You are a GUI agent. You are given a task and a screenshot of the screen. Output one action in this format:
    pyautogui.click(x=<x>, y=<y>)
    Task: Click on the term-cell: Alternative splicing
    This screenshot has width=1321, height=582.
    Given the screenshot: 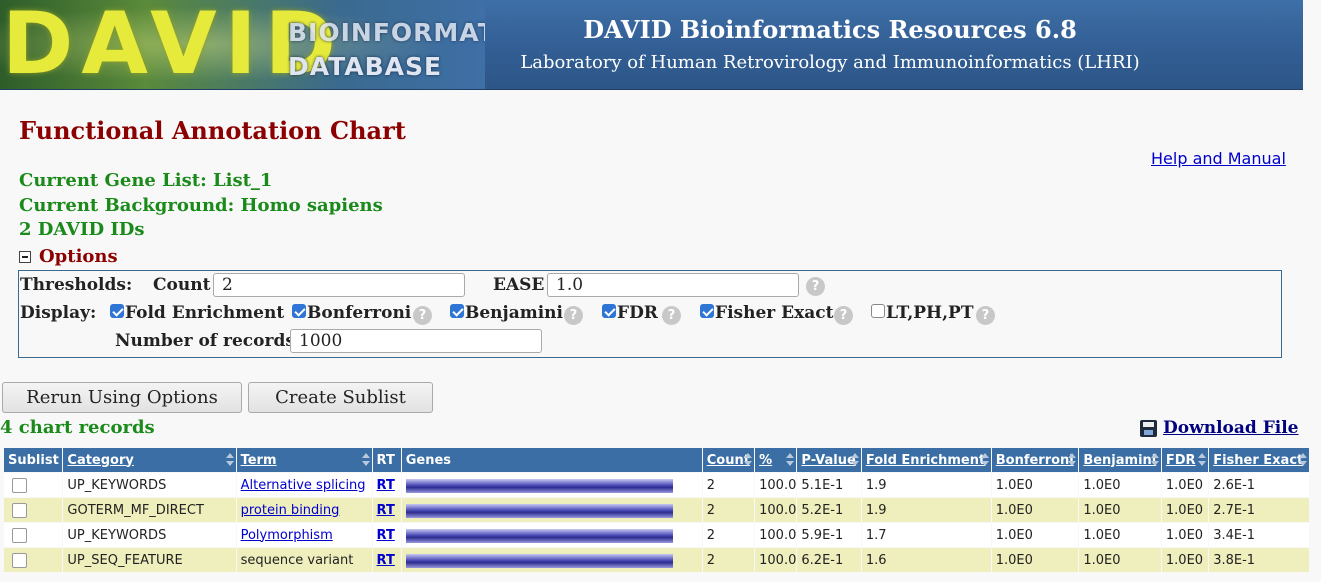 What is the action you would take?
    pyautogui.click(x=304, y=485)
    